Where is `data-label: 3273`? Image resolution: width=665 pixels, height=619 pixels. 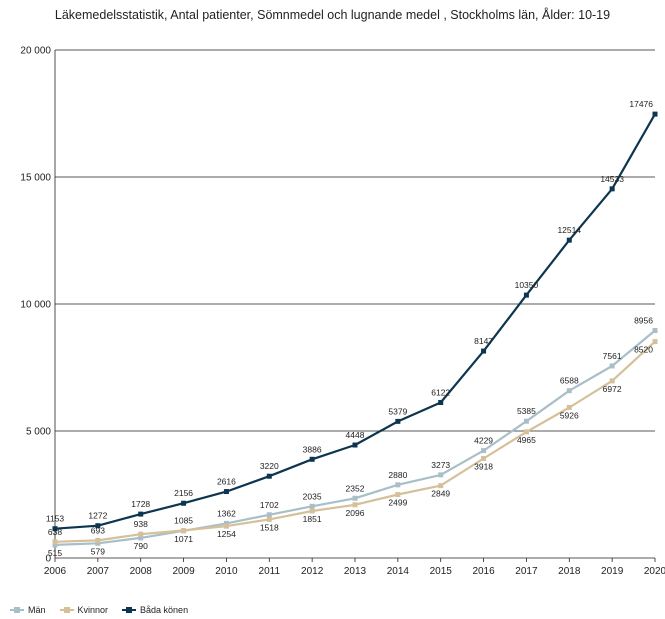
data-label: 3273 is located at coordinates (440, 465).